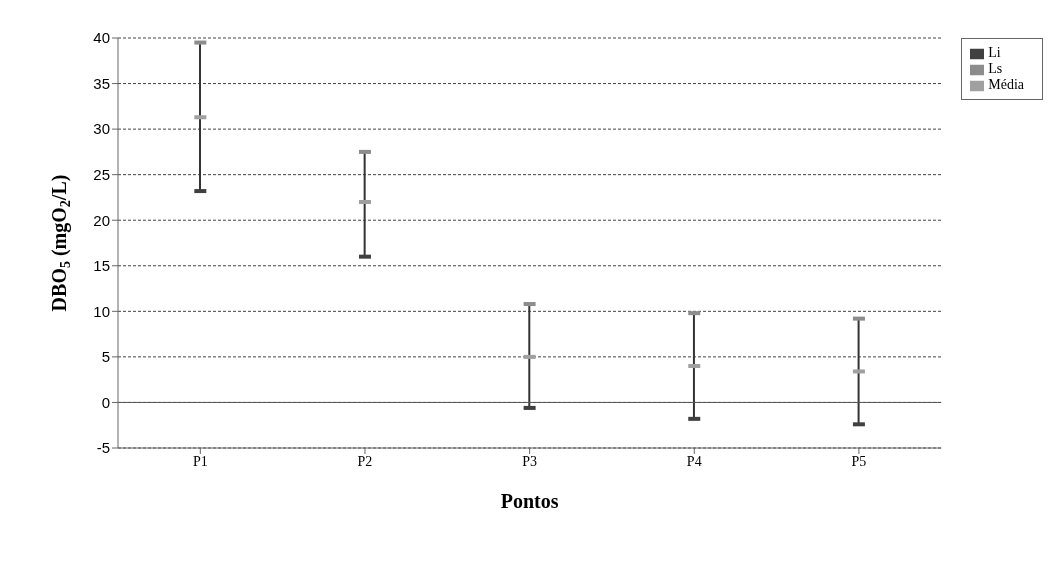 This screenshot has height=571, width=1055. I want to click on x-tick-label: P1, so click(200, 461).